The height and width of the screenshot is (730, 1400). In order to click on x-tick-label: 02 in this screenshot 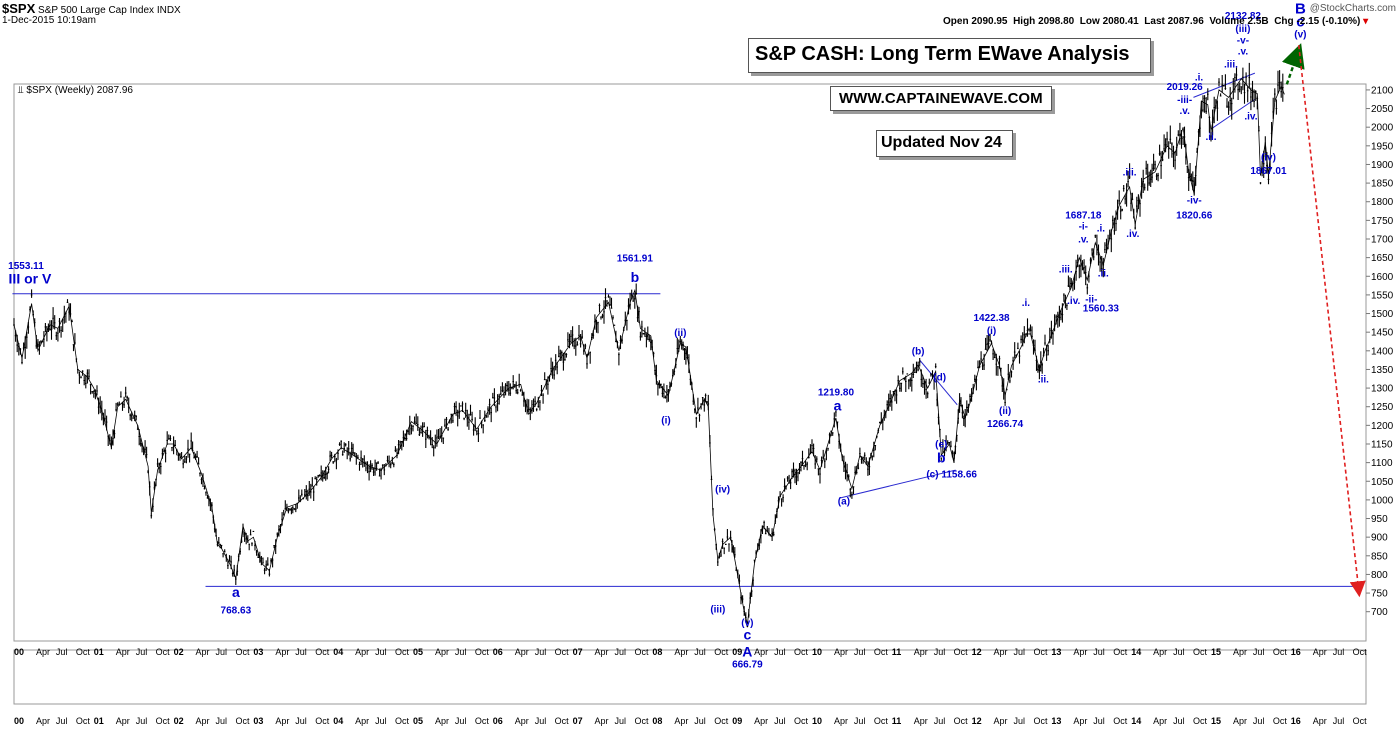, I will do `click(179, 652)`.